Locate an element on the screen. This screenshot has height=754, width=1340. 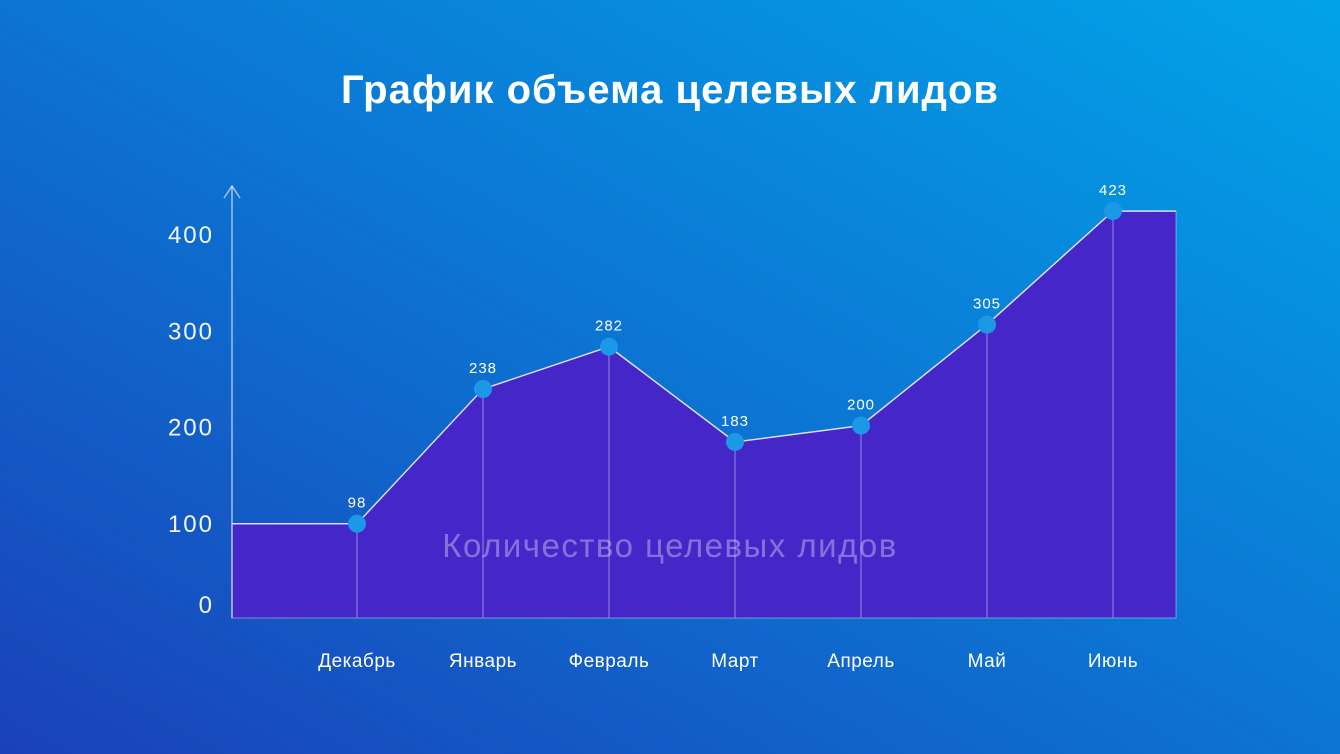
value-label: 423 is located at coordinates (1113, 190).